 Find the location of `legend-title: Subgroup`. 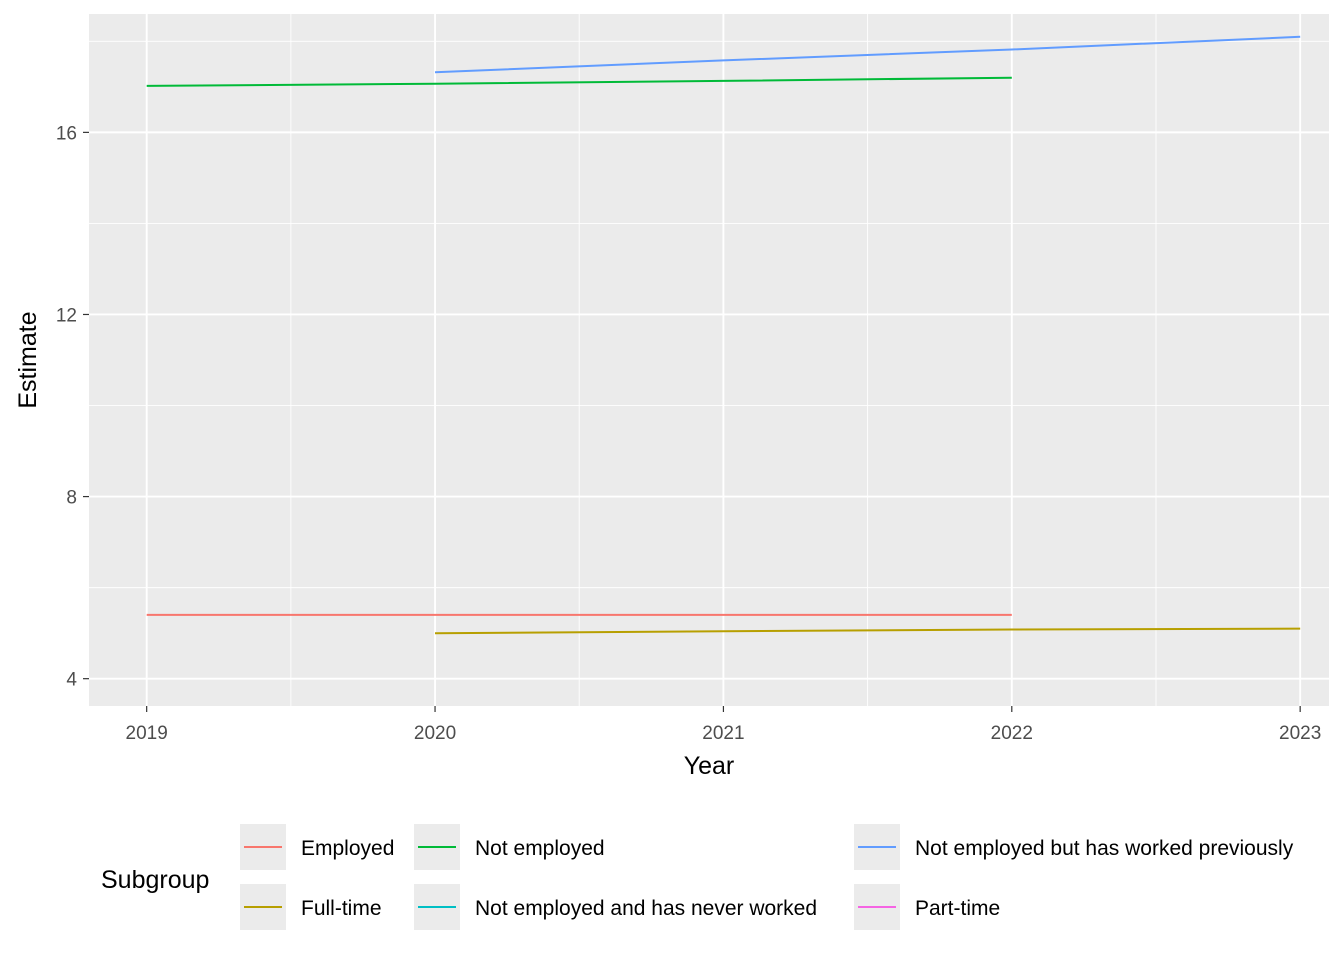

legend-title: Subgroup is located at coordinates (155, 880).